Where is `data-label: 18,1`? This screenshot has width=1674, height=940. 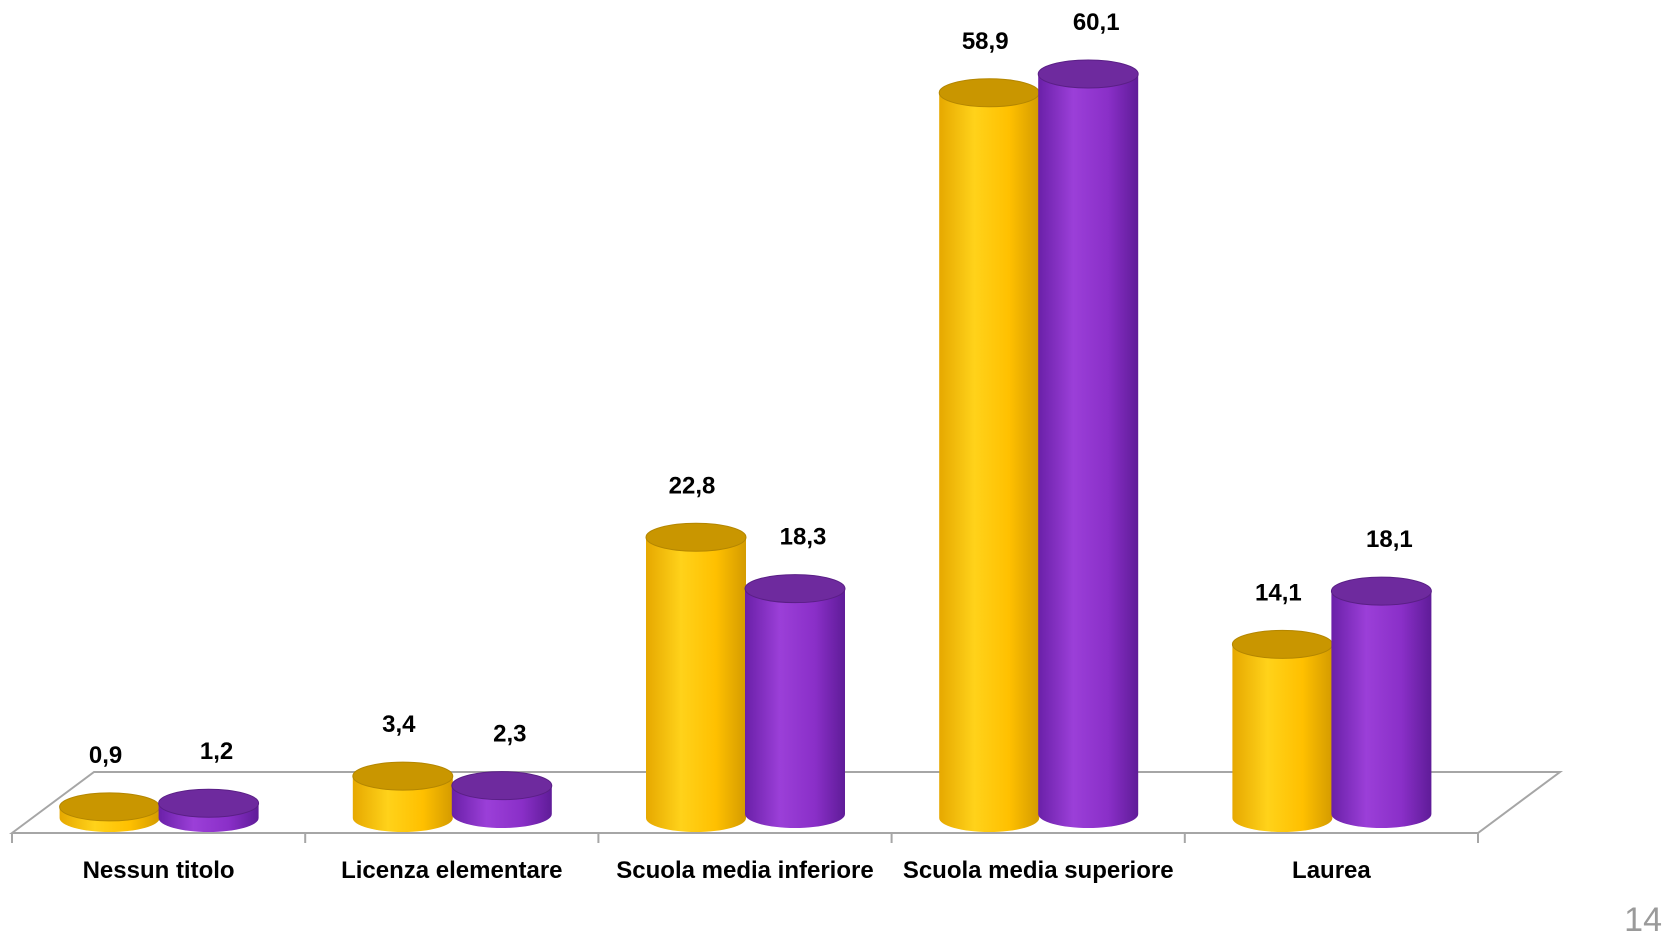 data-label: 18,1 is located at coordinates (1389, 539).